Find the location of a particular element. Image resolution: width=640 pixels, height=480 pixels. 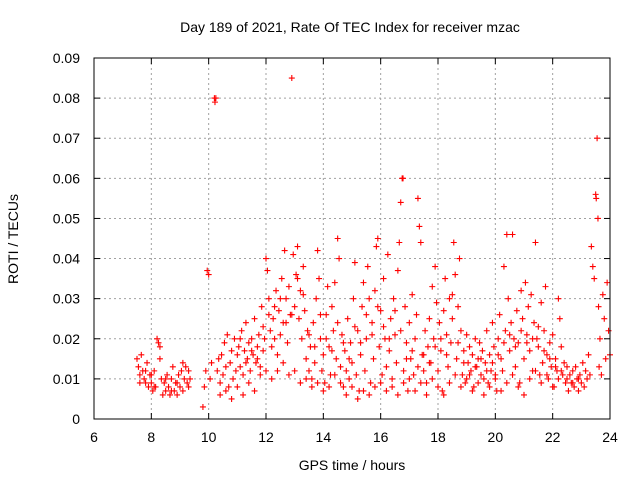

y-tick-label: 0 is located at coordinates (76, 419).